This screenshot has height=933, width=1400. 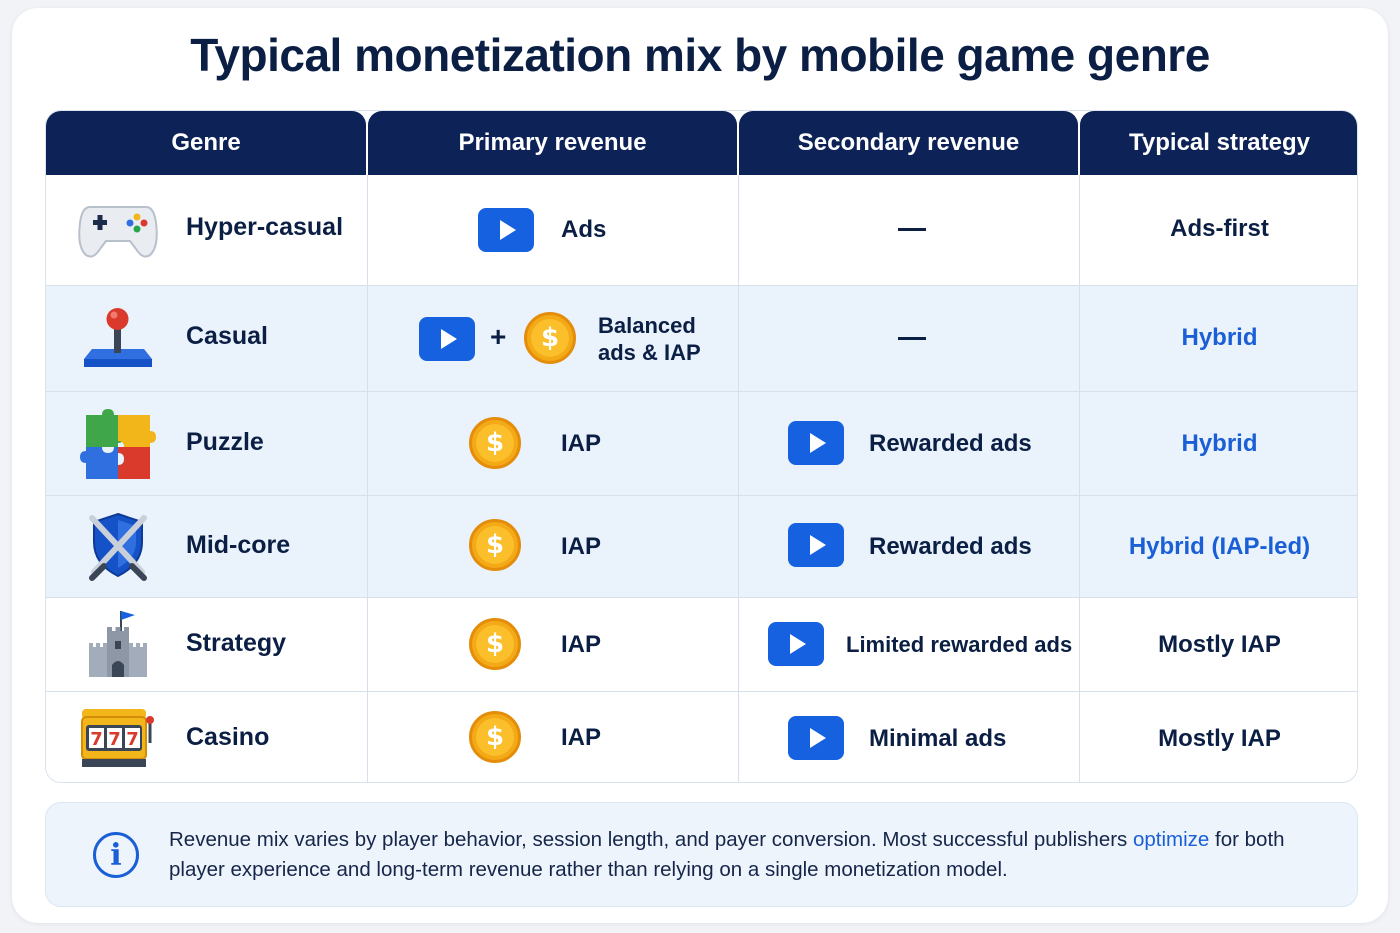 I want to click on shield-swords-icon, so click(x=118, y=546).